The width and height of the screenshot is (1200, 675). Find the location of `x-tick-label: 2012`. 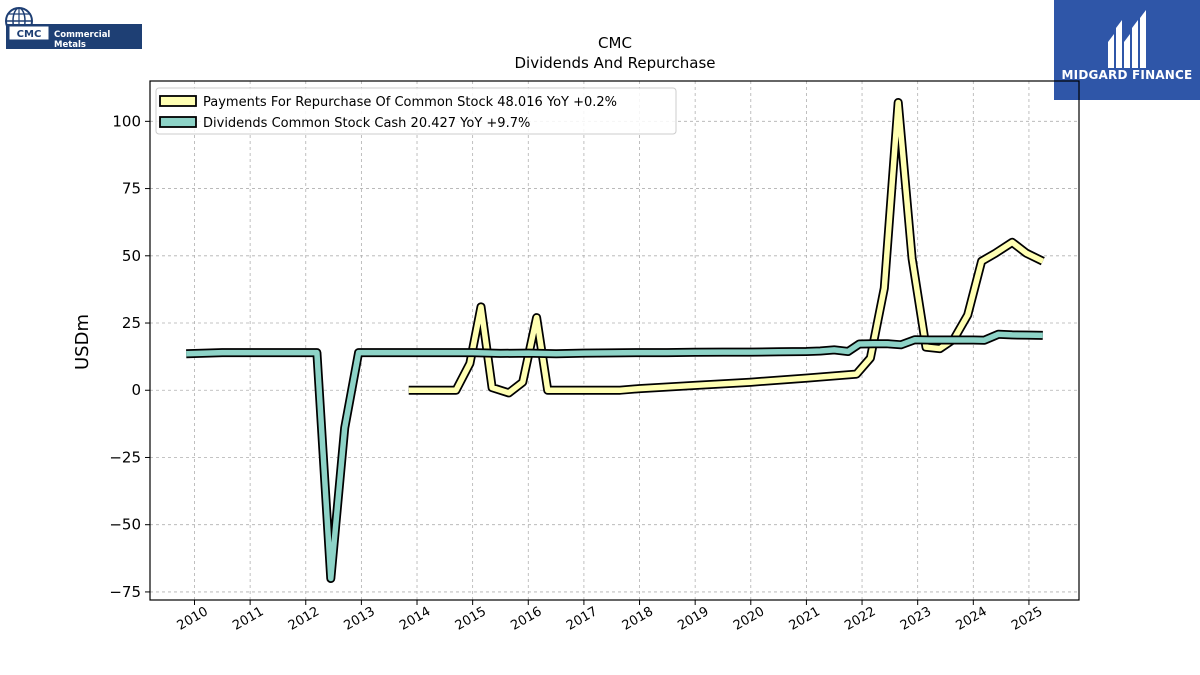

x-tick-label: 2012 is located at coordinates (304, 619).